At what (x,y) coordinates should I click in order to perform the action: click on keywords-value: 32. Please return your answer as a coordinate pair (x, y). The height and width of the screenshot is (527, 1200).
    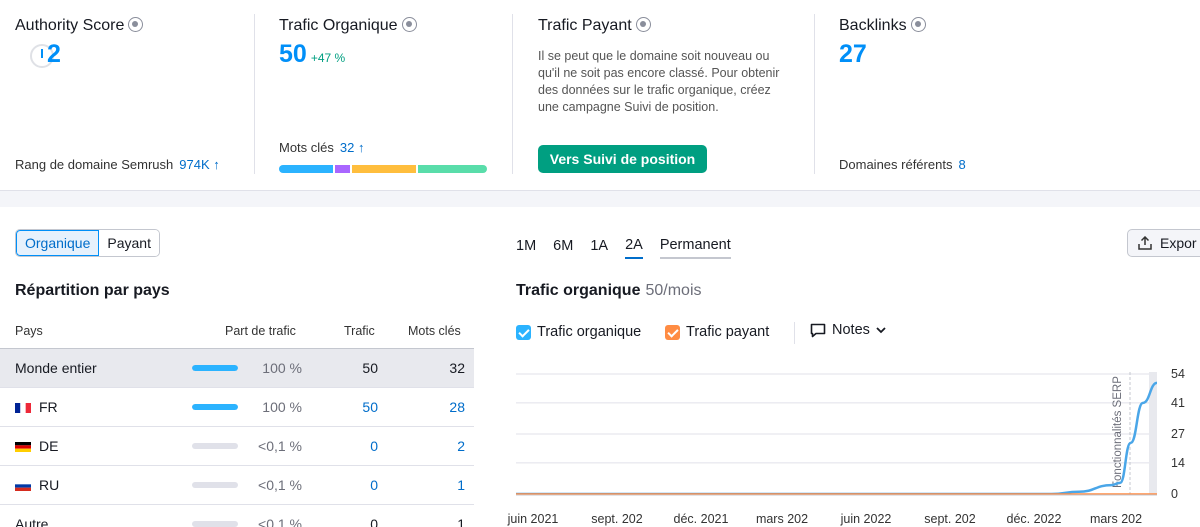
    Looking at the image, I should click on (457, 368).